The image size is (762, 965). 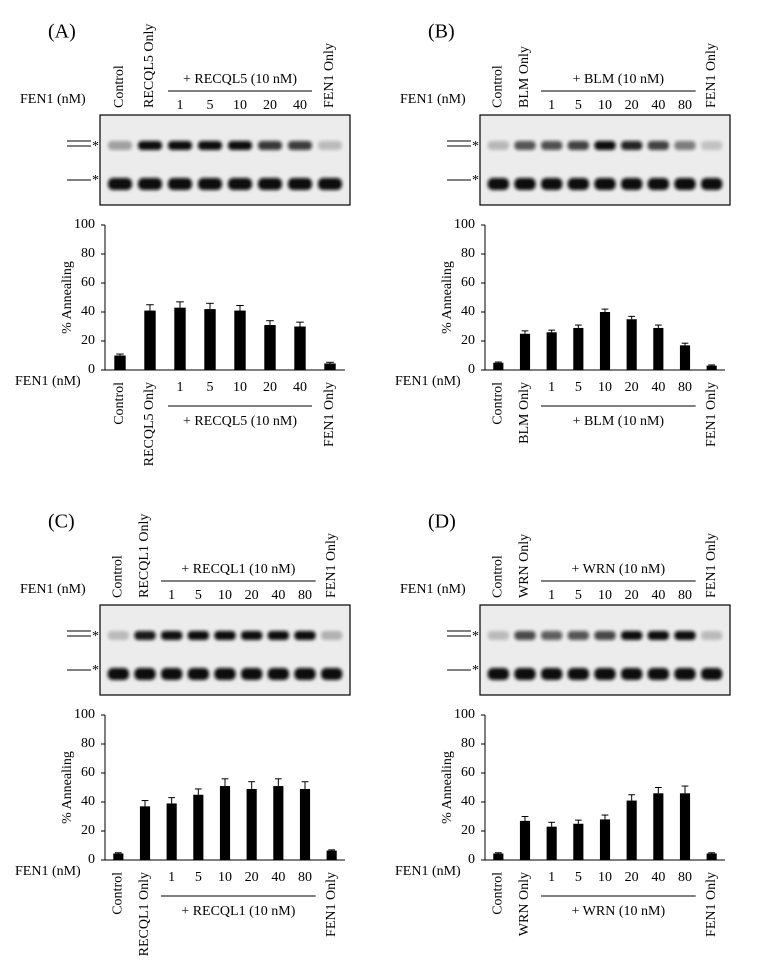 I want to click on y-tick-label: 20, so click(x=88, y=340).